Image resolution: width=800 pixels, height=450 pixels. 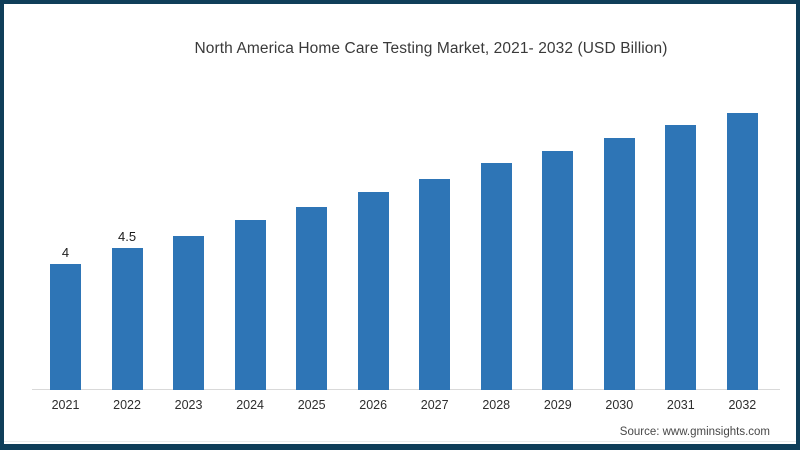 What do you see at coordinates (681, 257) in the screenshot?
I see `bar-2031` at bounding box center [681, 257].